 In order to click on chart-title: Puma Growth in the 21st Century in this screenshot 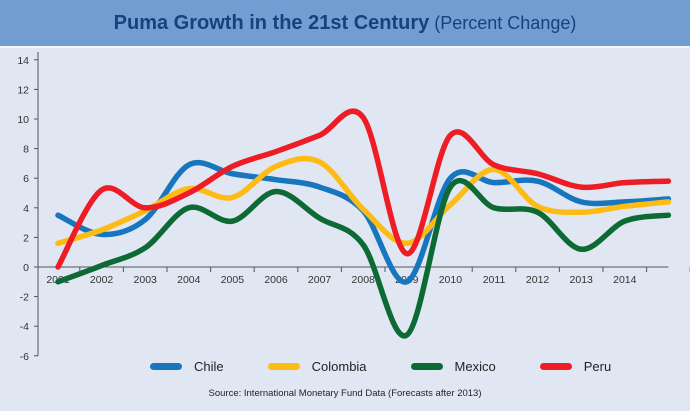, I will do `click(271, 22)`.